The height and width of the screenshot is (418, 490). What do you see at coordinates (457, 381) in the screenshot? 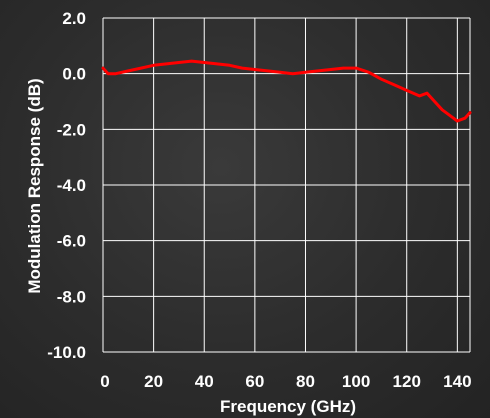
I see `x-tick-label: 140` at bounding box center [457, 381].